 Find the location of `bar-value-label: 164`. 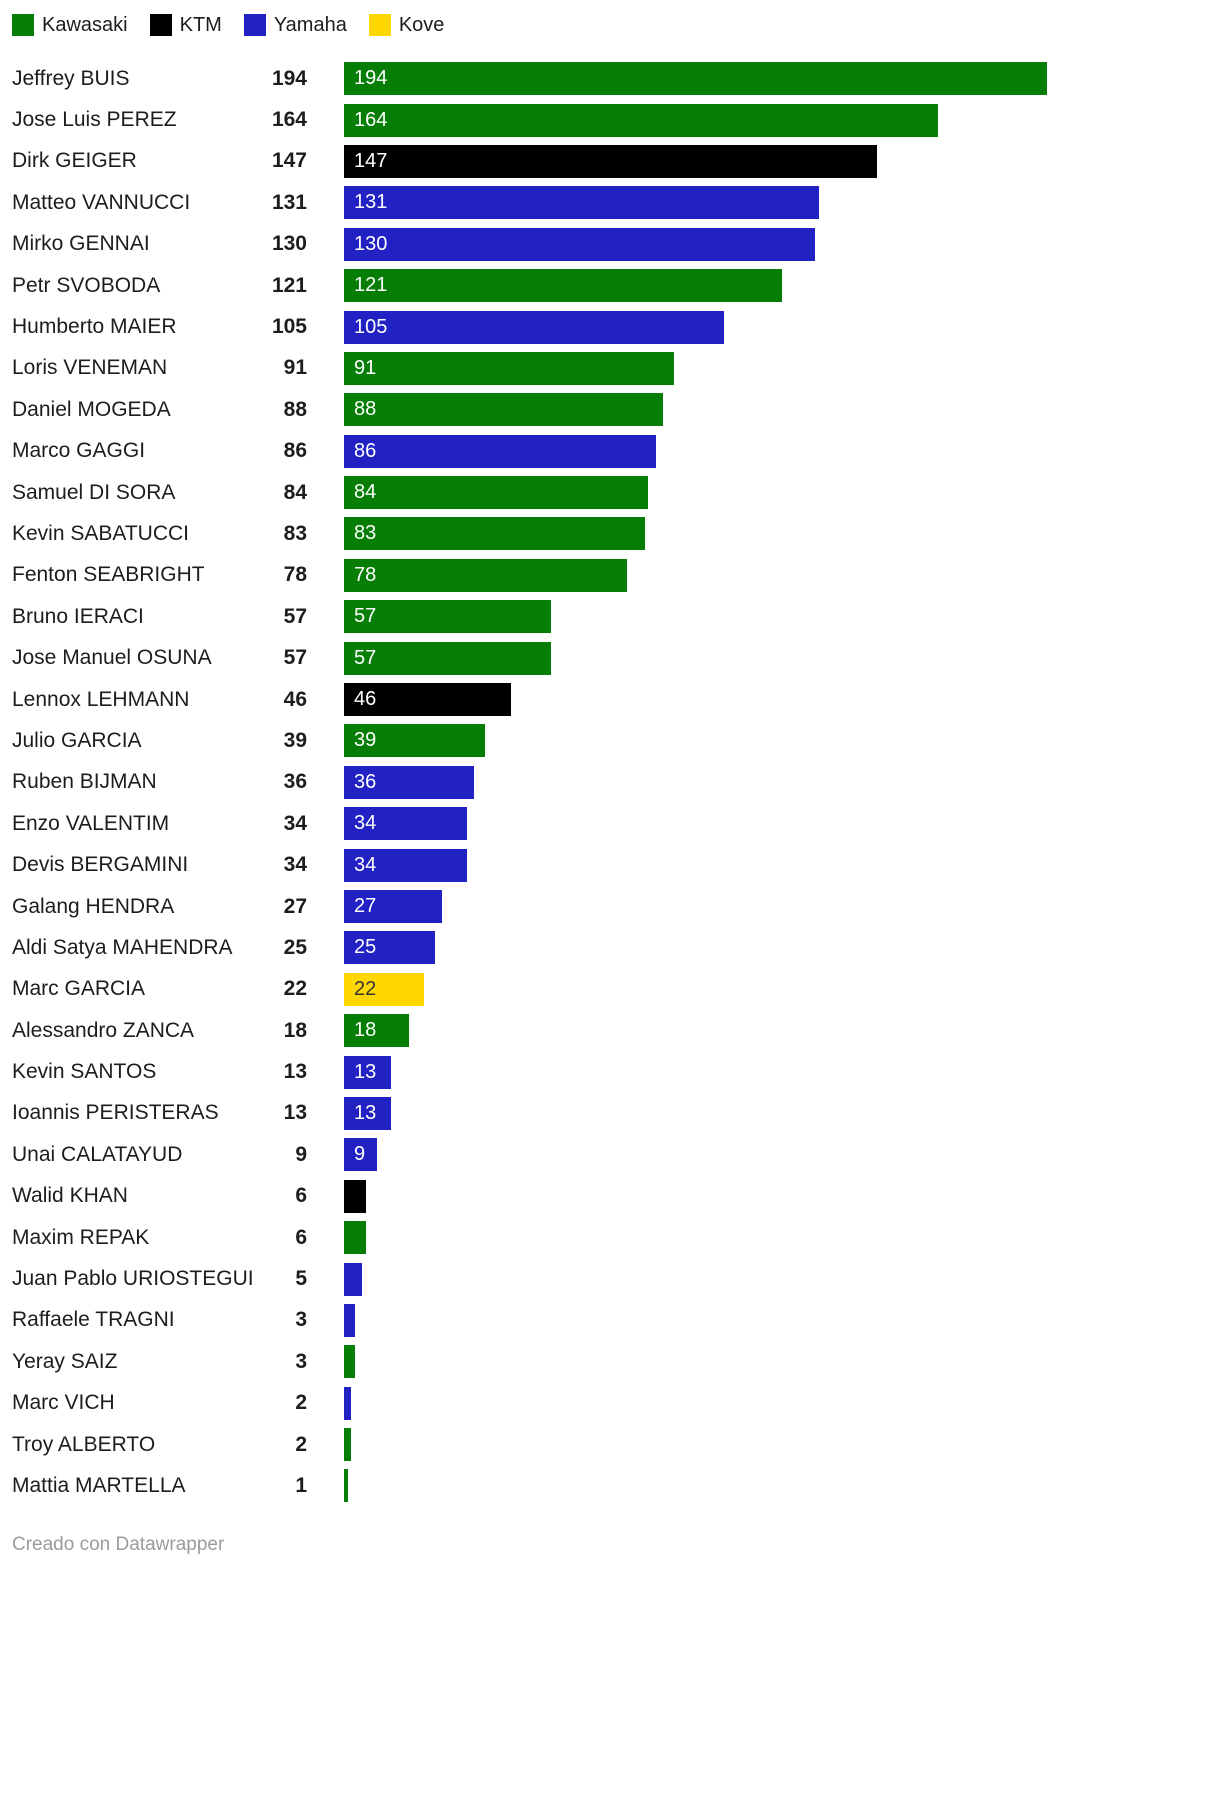

bar-value-label: 164 is located at coordinates (371, 119).